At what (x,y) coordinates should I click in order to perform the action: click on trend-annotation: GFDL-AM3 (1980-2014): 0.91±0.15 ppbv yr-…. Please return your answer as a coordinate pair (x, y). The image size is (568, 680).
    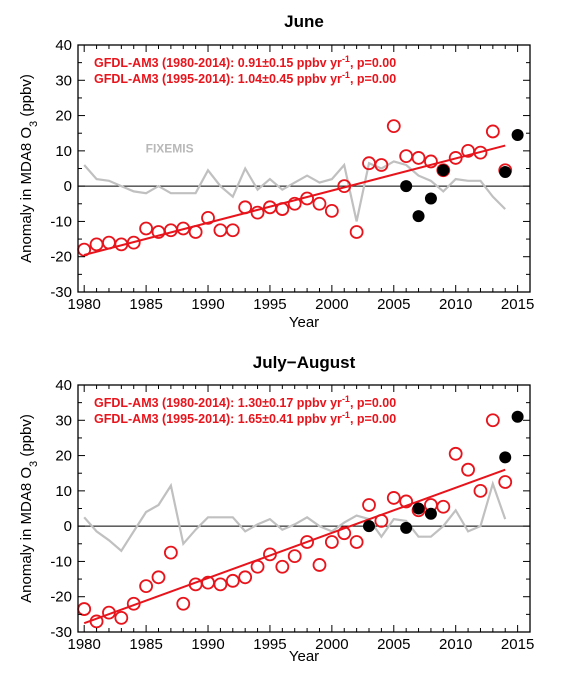
    Looking at the image, I should click on (245, 62).